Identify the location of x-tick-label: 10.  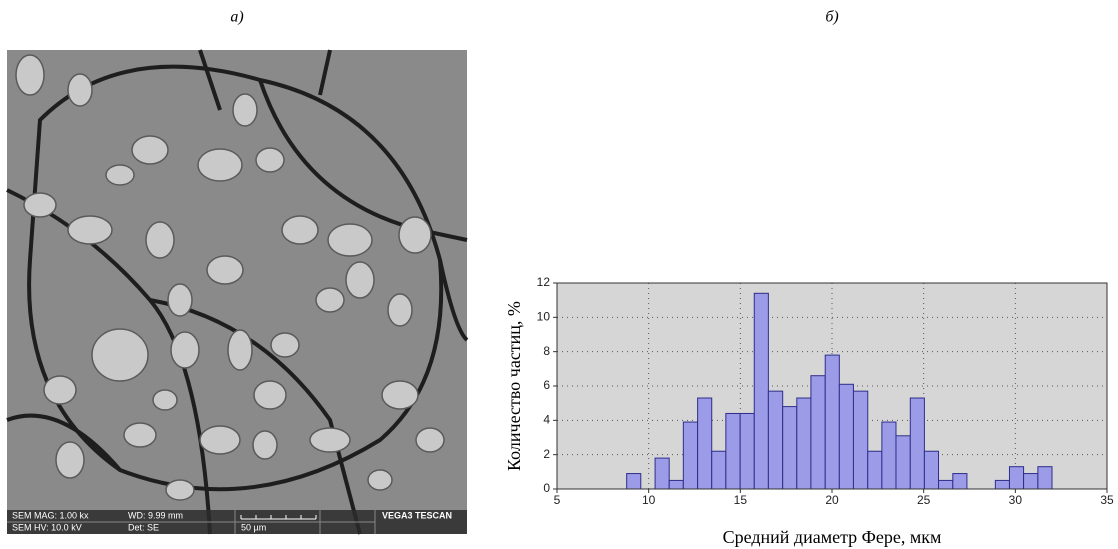
(649, 500).